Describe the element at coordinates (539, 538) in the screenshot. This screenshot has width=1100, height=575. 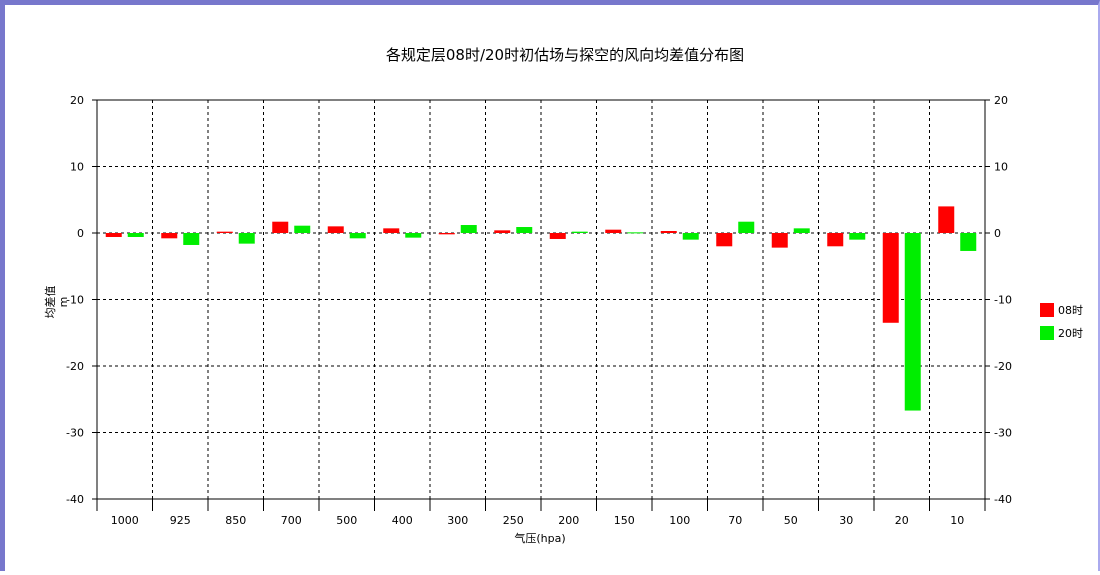
I see `x-axis-label: 气压(hpa)` at that location.